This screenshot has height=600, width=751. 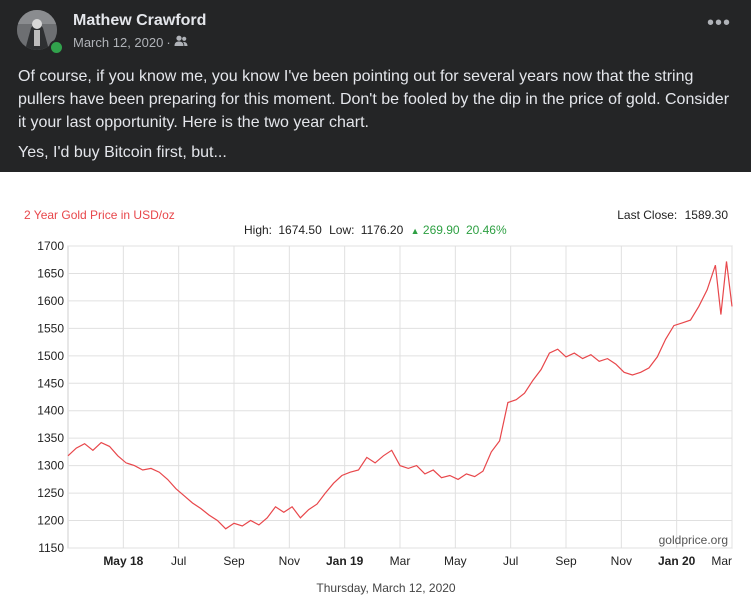 What do you see at coordinates (415, 231) in the screenshot?
I see `change-up-icon: ▲` at bounding box center [415, 231].